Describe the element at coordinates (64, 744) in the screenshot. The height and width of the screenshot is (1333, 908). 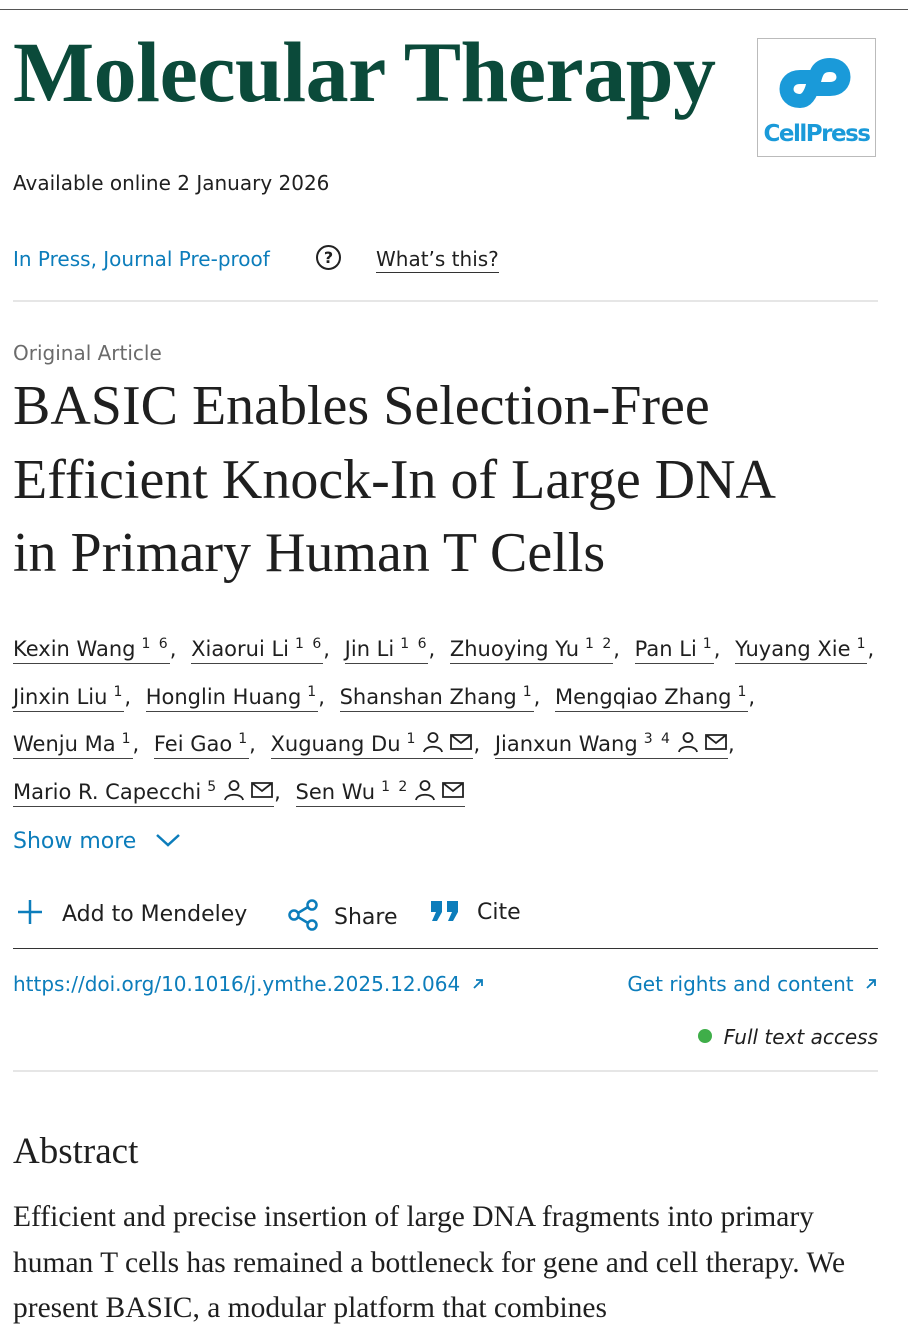
I see `author-name: Wenju Ma` at that location.